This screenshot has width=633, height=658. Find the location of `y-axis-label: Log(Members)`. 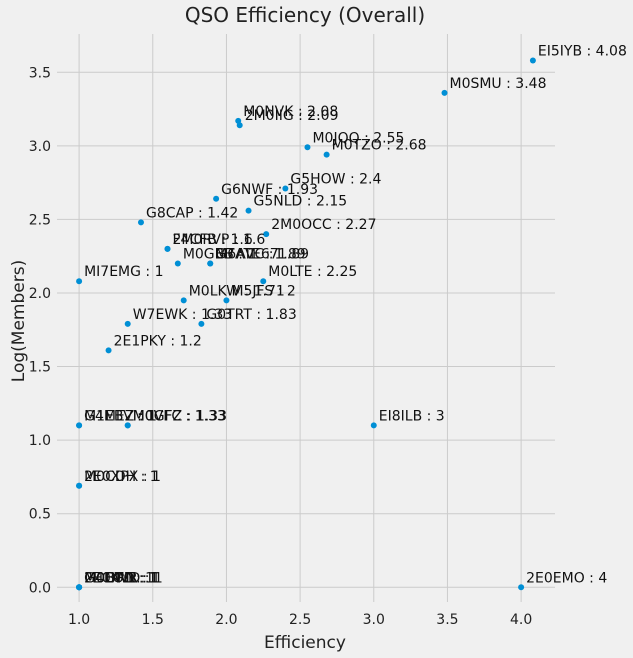

y-axis-label: Log(Members) is located at coordinates (19, 321).